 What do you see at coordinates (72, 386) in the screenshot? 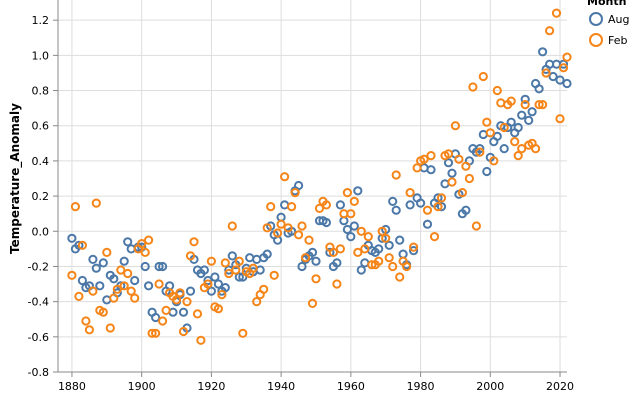
I see `x-tick-label: 1880` at bounding box center [72, 386].